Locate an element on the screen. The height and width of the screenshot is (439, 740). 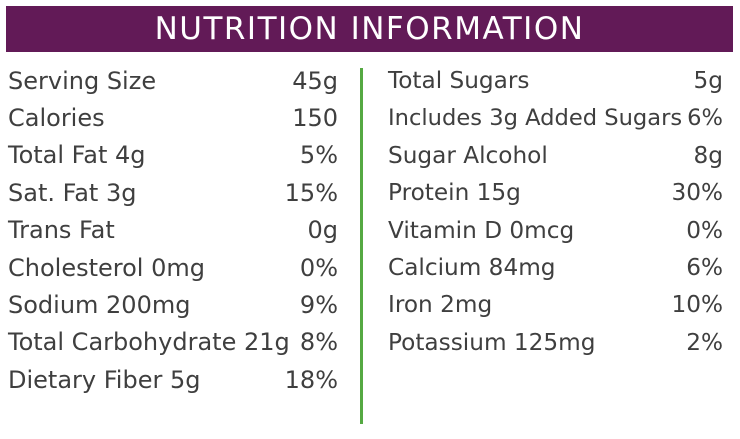
nutrient-row-total-carbohydrate: Total Carbohydrate 21g 8% is located at coordinates (173, 342).